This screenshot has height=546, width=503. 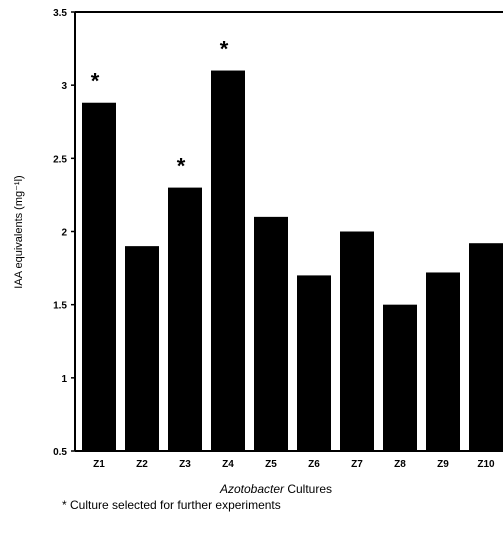 What do you see at coordinates (400, 377) in the screenshot?
I see `bar-z8` at bounding box center [400, 377].